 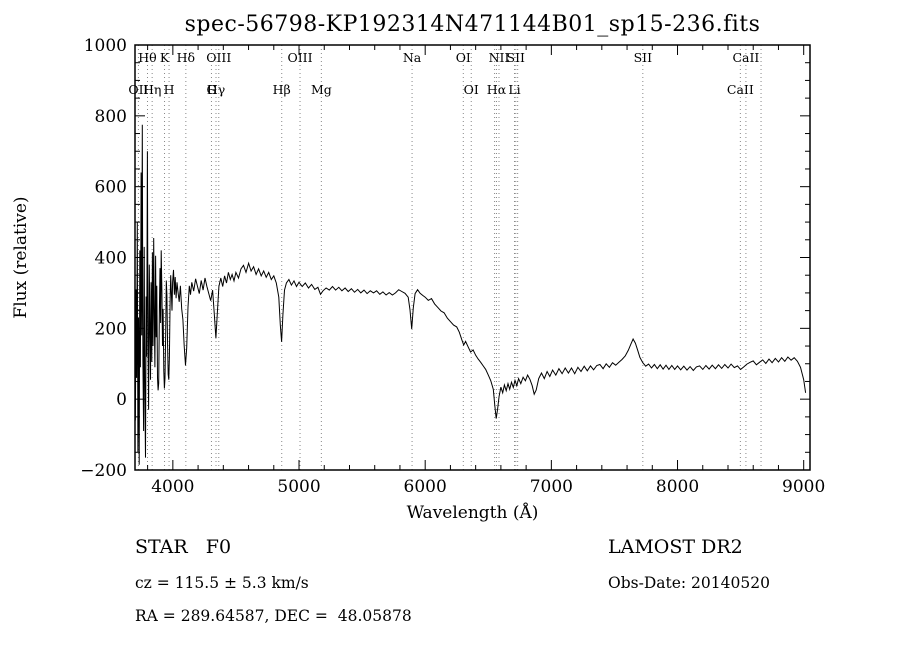 I want to click on object-class-label: STAR F0, so click(x=183, y=547).